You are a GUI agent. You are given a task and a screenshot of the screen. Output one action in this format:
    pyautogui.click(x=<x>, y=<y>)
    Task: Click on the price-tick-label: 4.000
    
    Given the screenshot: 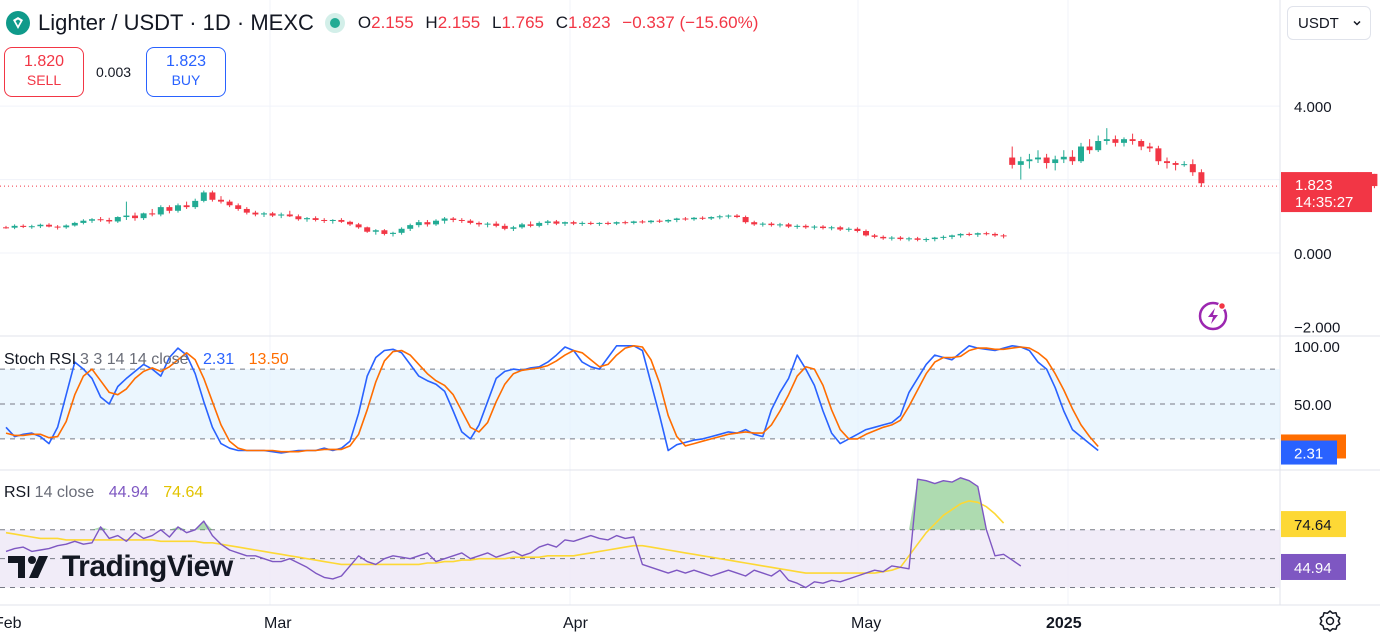 What is the action you would take?
    pyautogui.click(x=1313, y=107)
    